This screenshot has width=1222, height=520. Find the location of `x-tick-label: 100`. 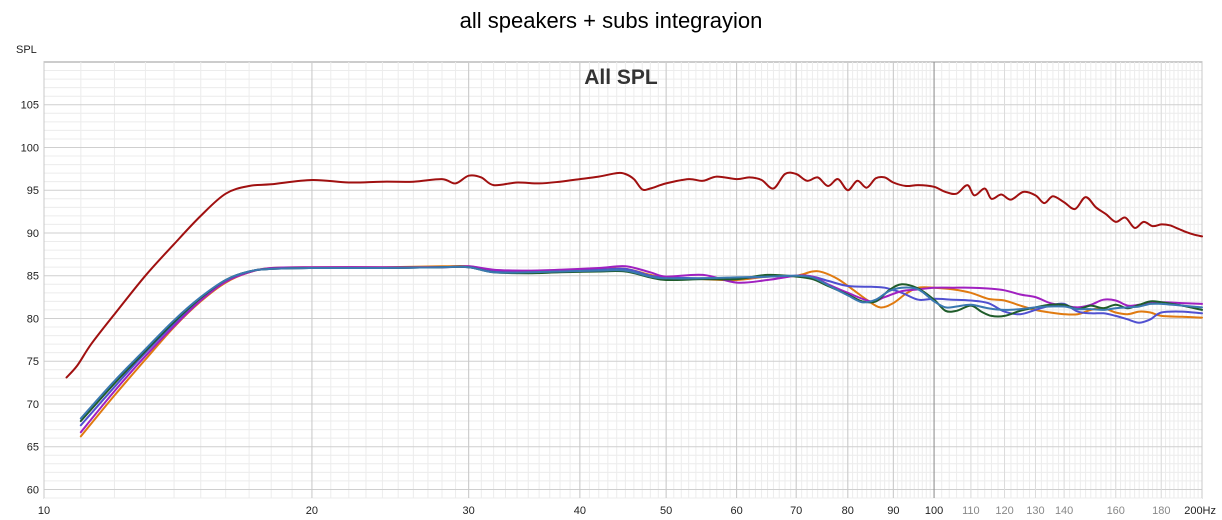

x-tick-label: 100 is located at coordinates (934, 511).